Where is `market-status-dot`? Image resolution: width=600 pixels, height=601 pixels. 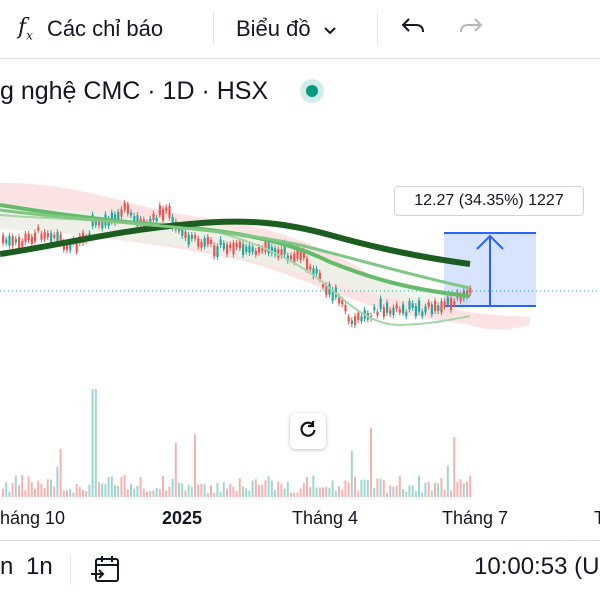 market-status-dot is located at coordinates (312, 91).